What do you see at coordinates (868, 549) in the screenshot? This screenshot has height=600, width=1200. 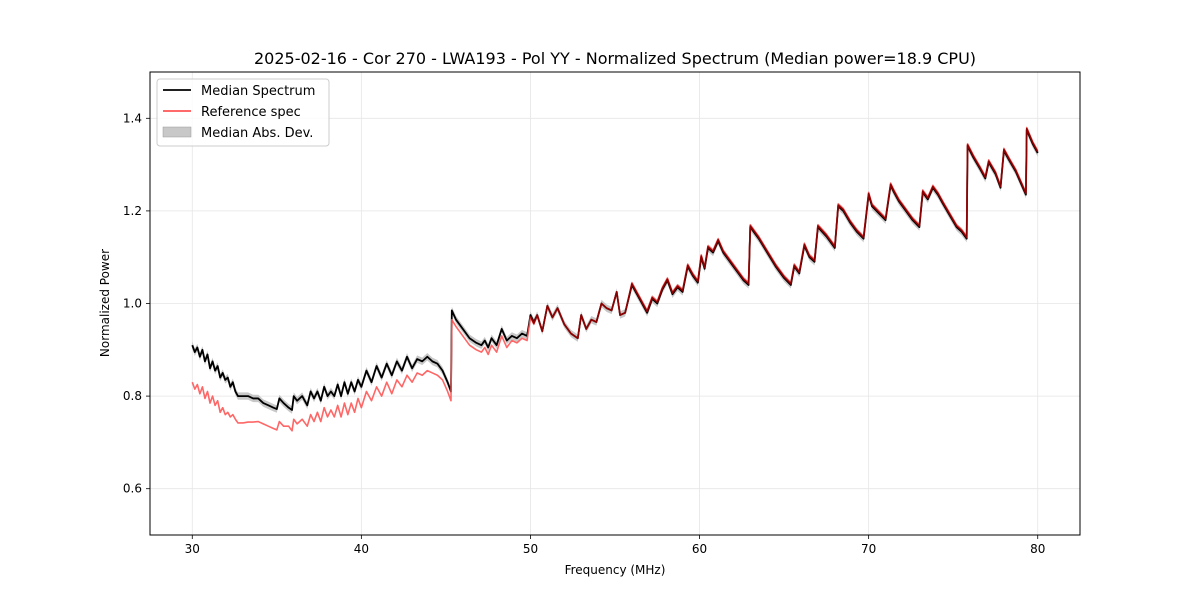 I see `x-tick-label: 70` at bounding box center [868, 549].